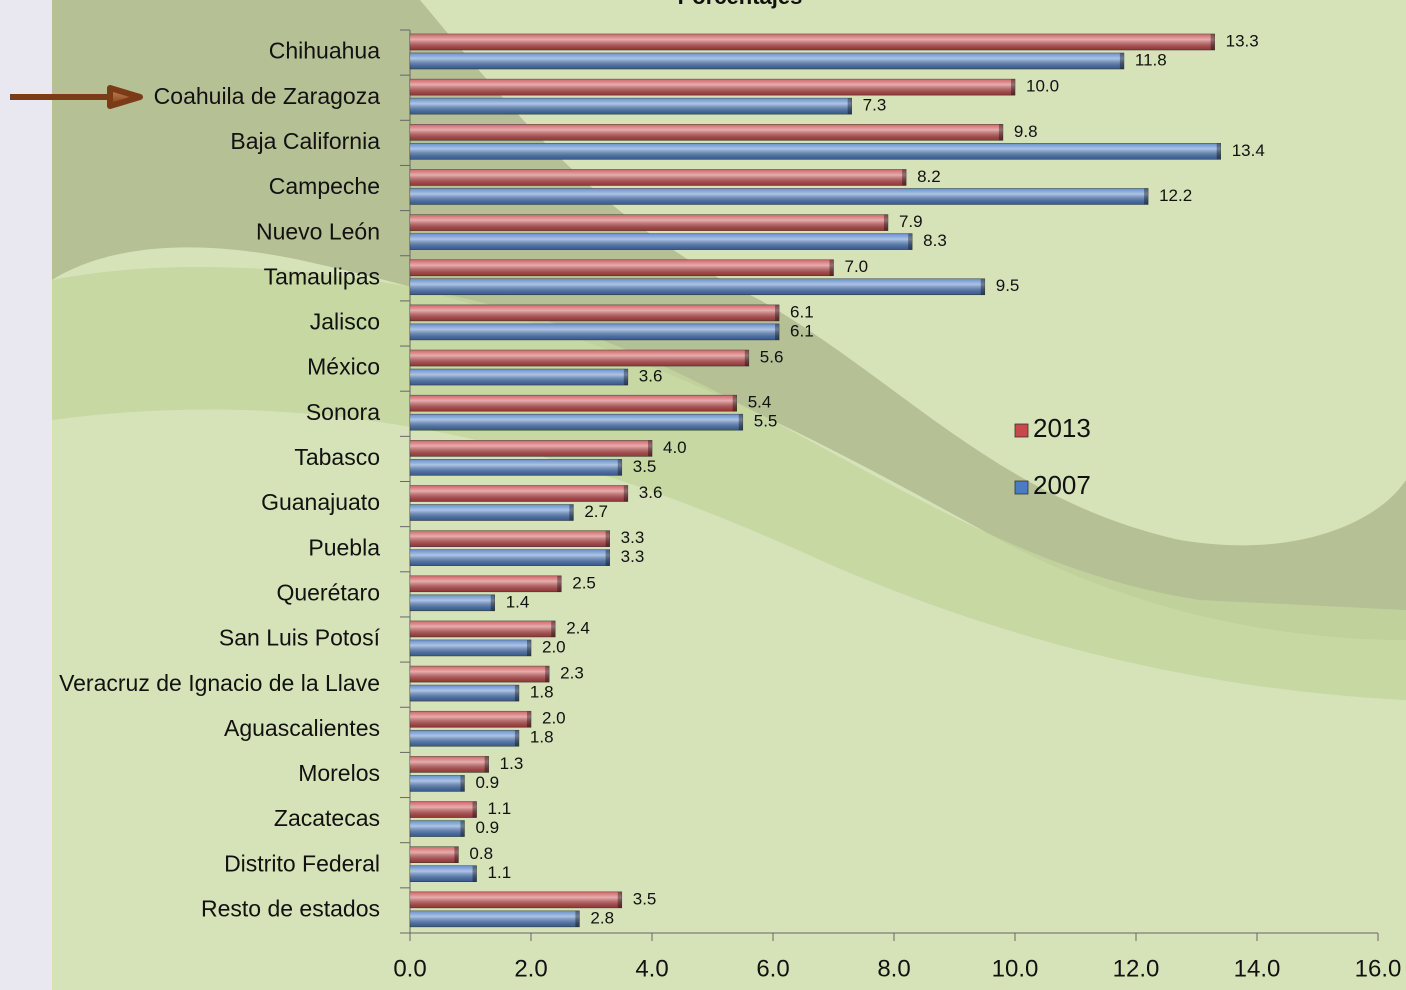  Describe the element at coordinates (320, 502) in the screenshot. I see `y-tick-label: Guanajuato` at that location.